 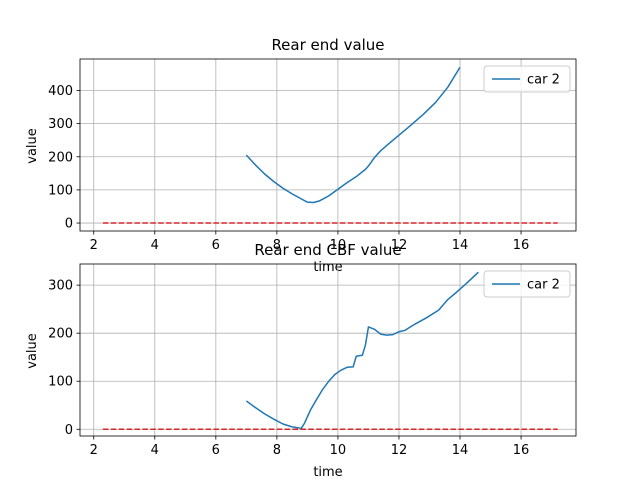 I want to click on chart-title: Rear end value, so click(x=327, y=45).